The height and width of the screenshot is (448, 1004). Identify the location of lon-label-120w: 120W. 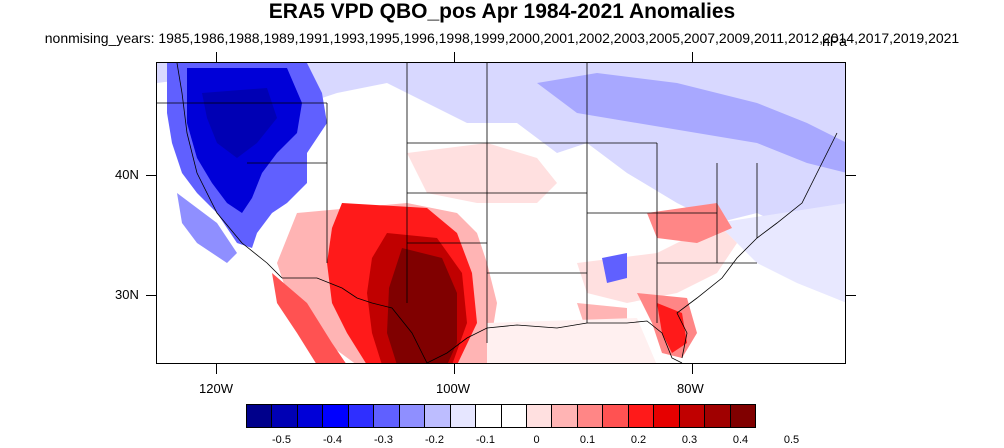
(216, 388).